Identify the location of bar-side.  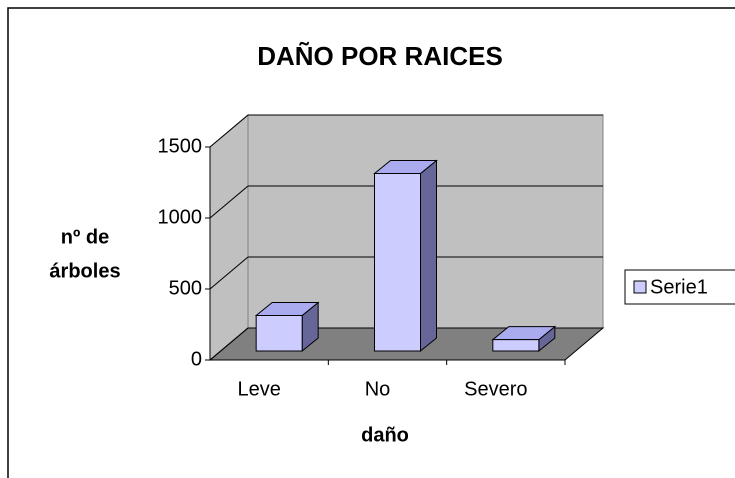
(428, 256).